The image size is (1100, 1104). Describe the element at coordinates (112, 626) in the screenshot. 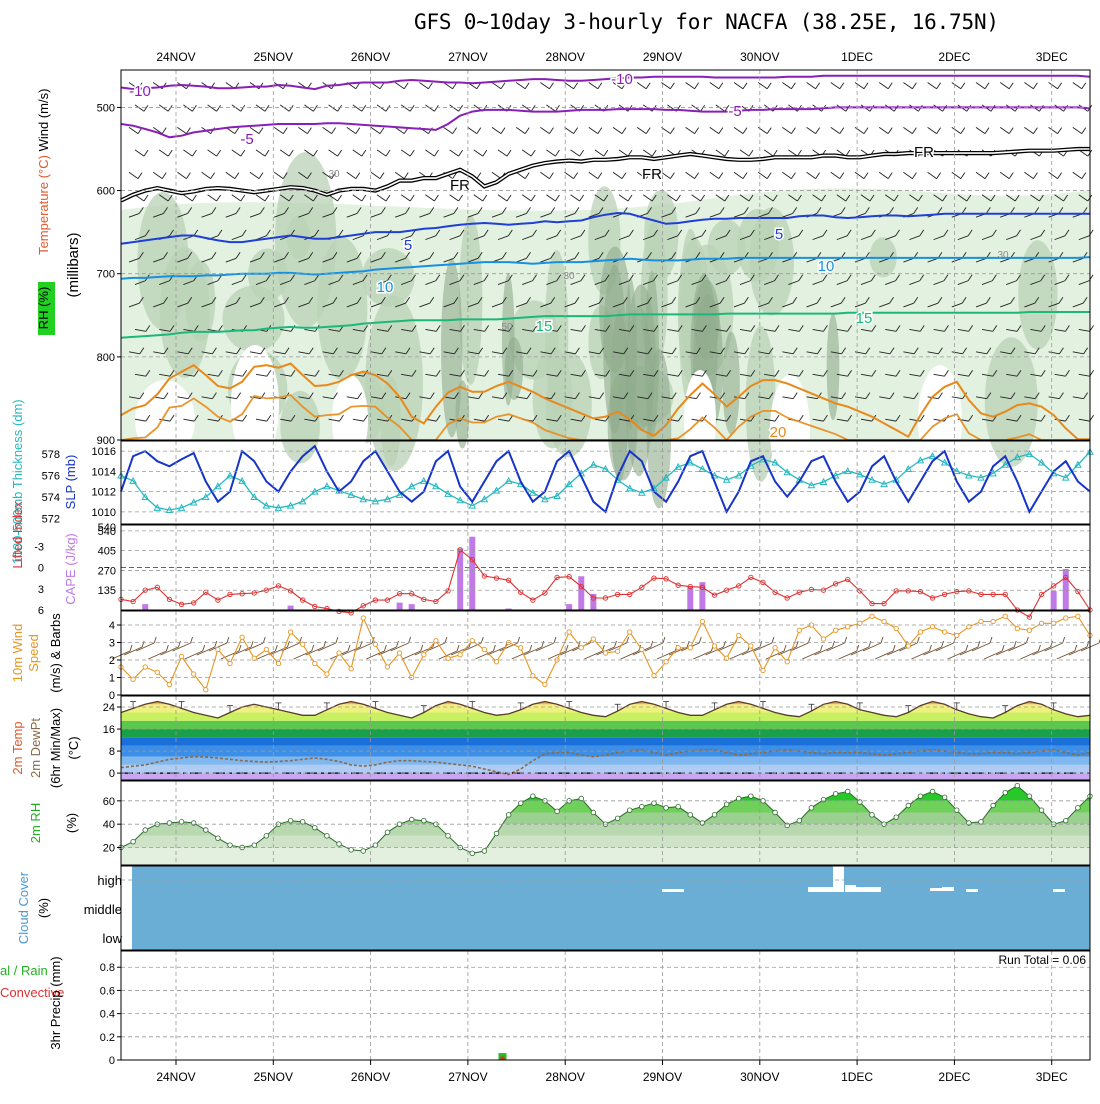

I see `y-tick-label: 4` at that location.